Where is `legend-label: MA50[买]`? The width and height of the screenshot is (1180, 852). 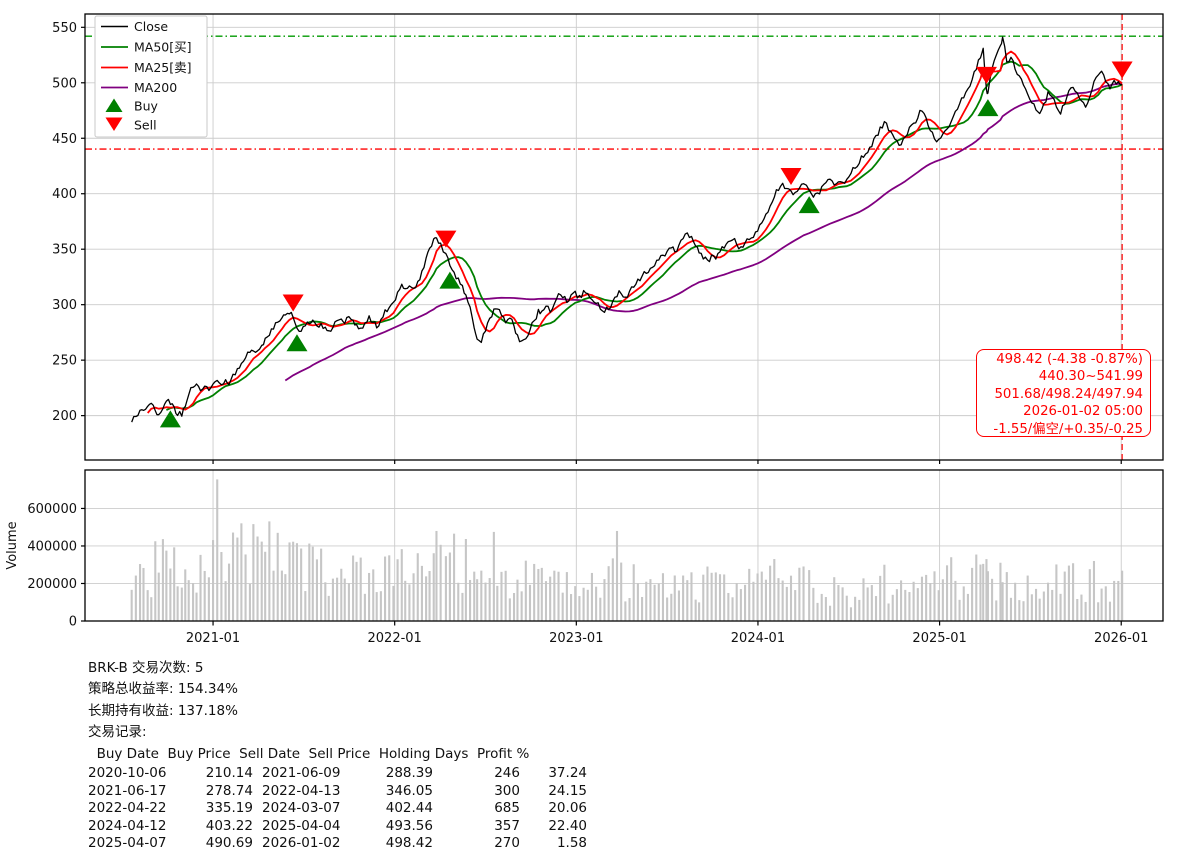 legend-label: MA50[买] is located at coordinates (163, 47).